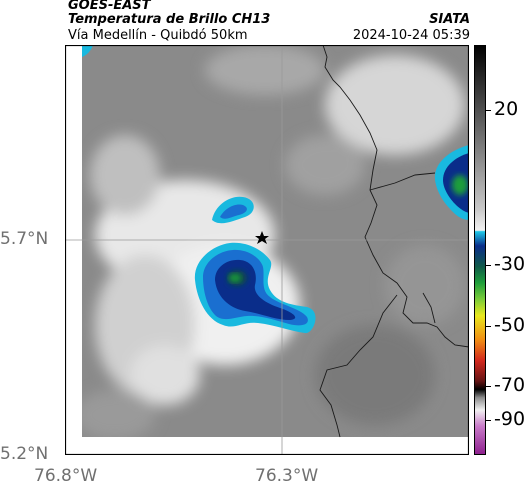 The height and width of the screenshot is (491, 526). What do you see at coordinates (411, 35) in the screenshot?
I see `timestamp-label: 2024-10-24 05:39` at bounding box center [411, 35].